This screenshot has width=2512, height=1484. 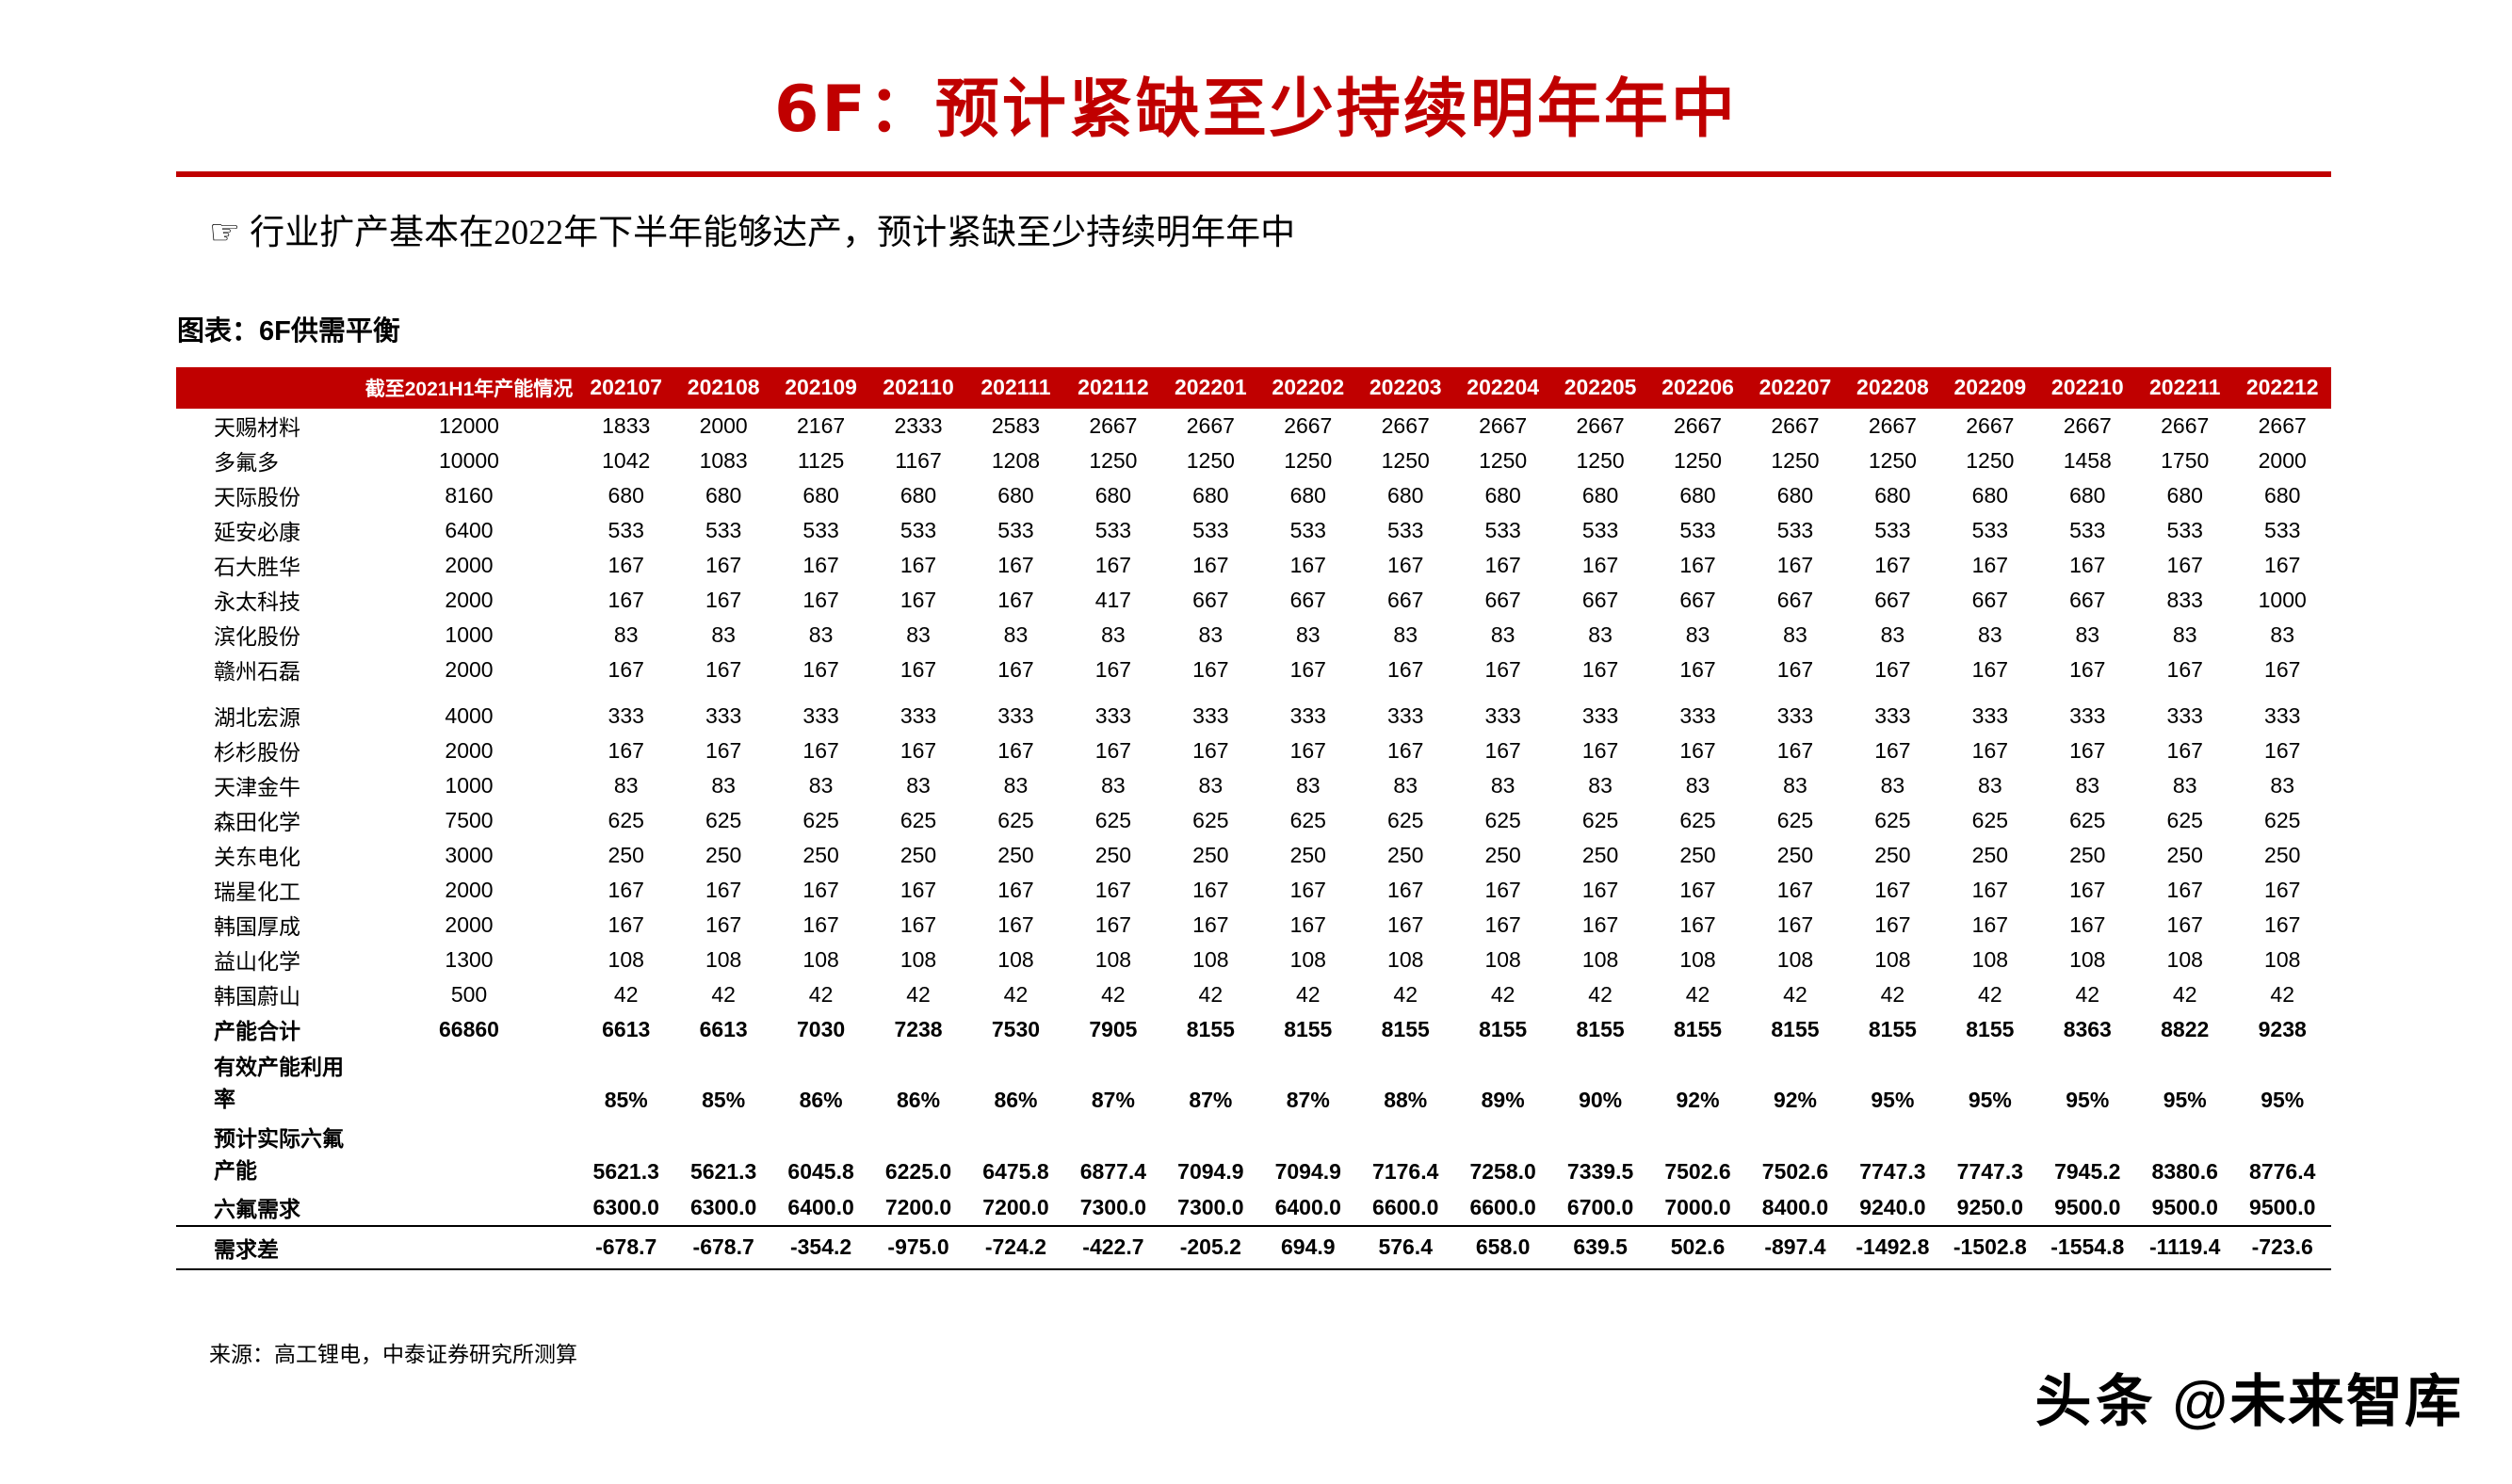 I want to click on value-cell: 8822, so click(x=2185, y=1029).